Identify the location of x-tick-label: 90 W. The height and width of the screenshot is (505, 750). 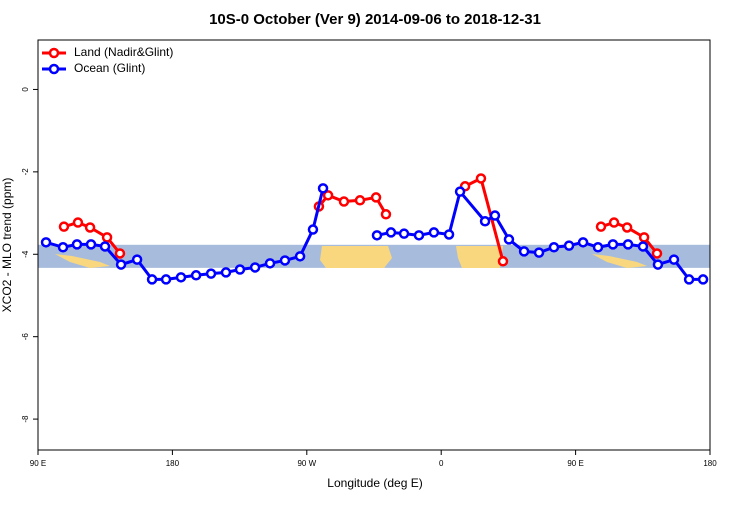
(306, 463).